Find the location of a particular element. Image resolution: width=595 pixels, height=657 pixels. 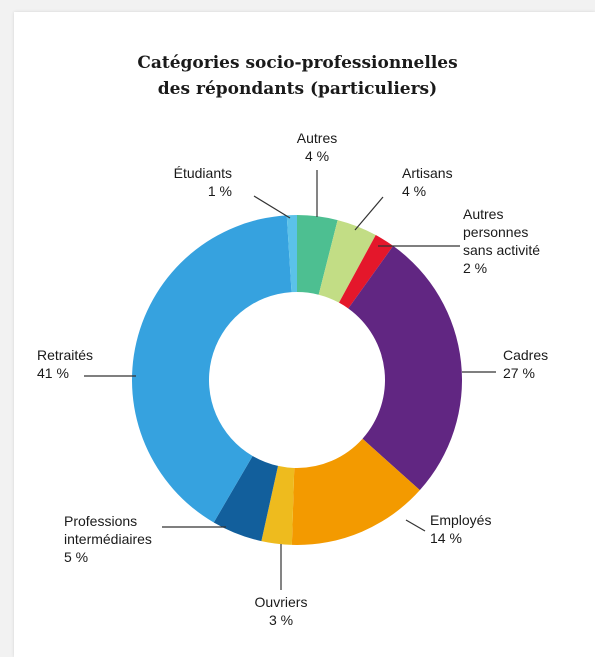

slice-cadres is located at coordinates (405, 368).